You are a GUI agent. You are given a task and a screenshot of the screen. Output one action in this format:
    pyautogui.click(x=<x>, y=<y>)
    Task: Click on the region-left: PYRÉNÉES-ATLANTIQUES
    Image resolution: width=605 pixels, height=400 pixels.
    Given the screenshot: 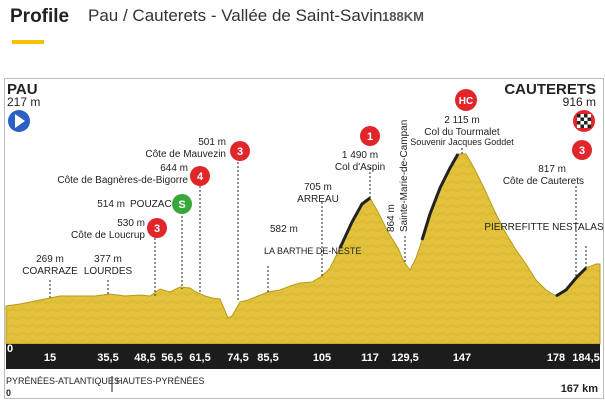 What is the action you would take?
    pyautogui.click(x=63, y=381)
    